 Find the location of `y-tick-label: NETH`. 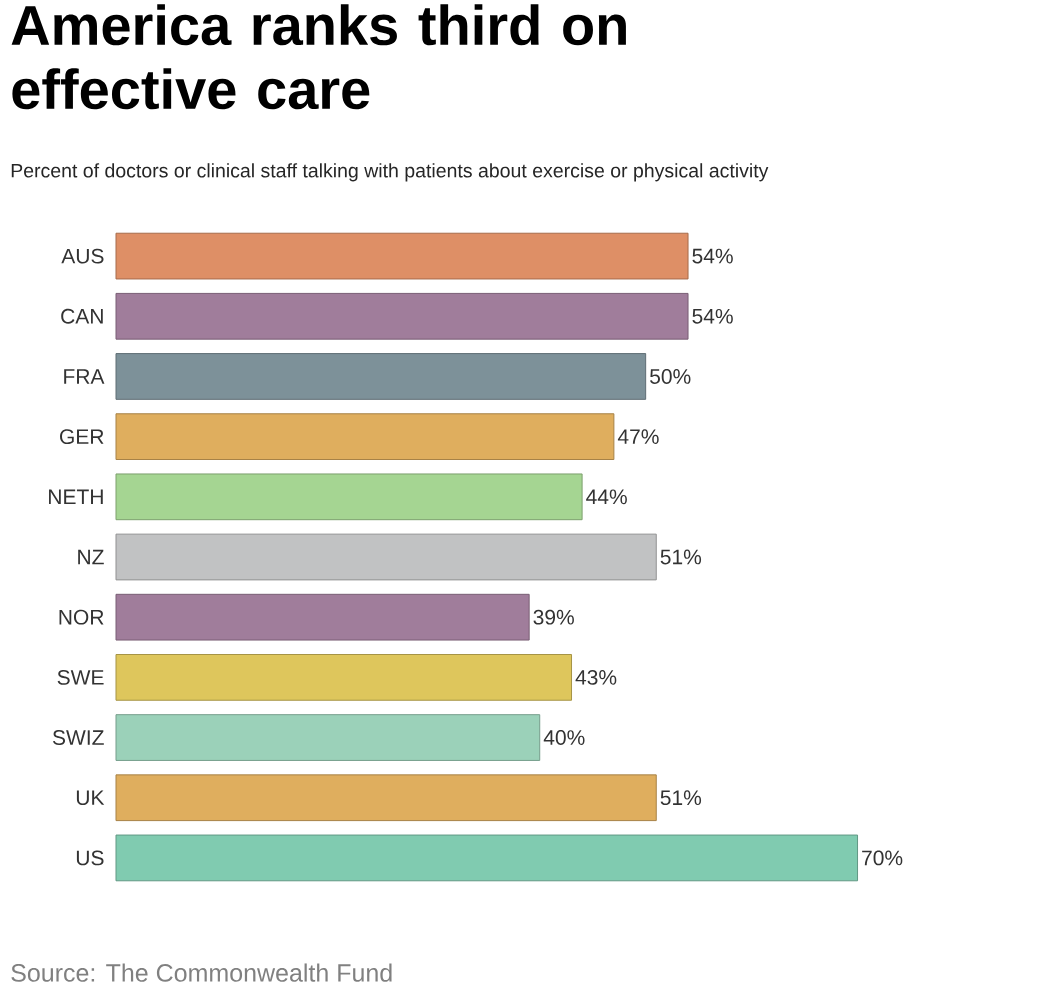

y-tick-label: NETH is located at coordinates (76, 497).